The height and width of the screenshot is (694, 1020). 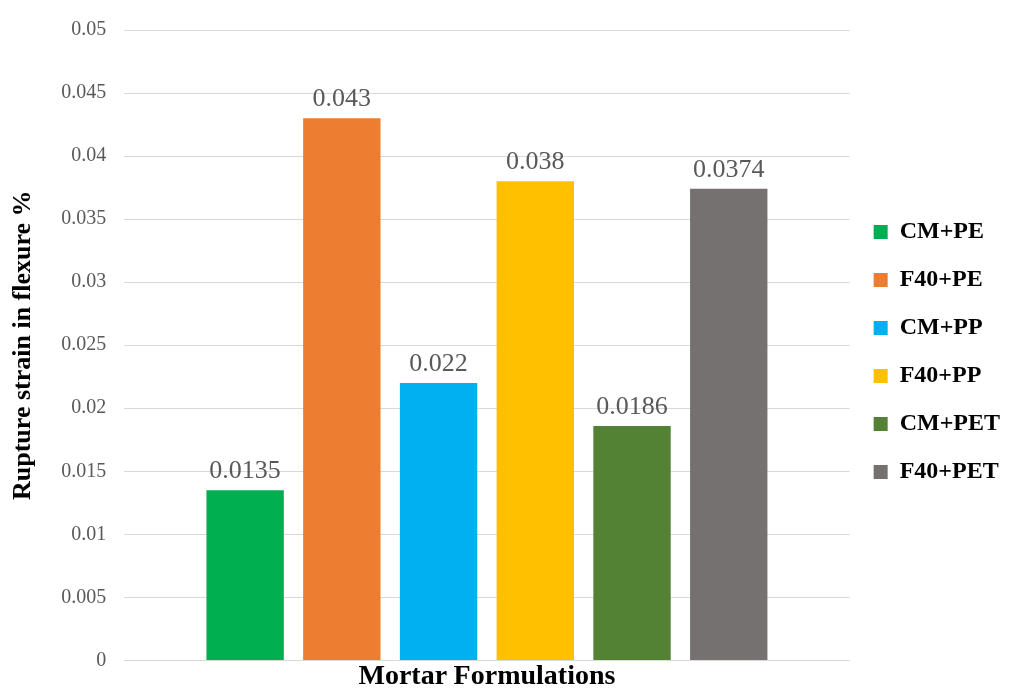 I want to click on legend-label: F40+PET, so click(x=949, y=470).